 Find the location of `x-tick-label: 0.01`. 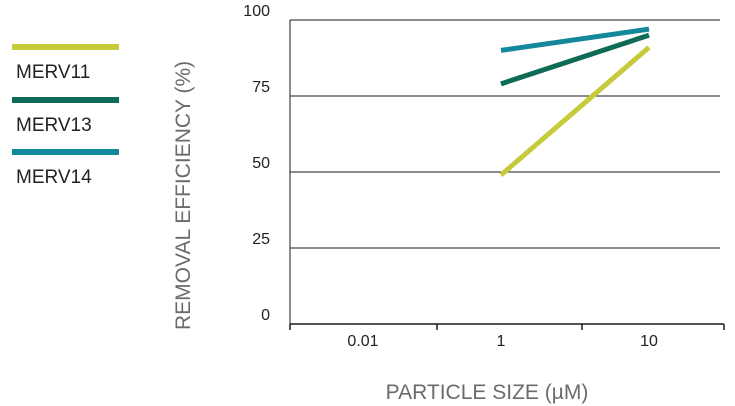

x-tick-label: 0.01 is located at coordinates (362, 341).